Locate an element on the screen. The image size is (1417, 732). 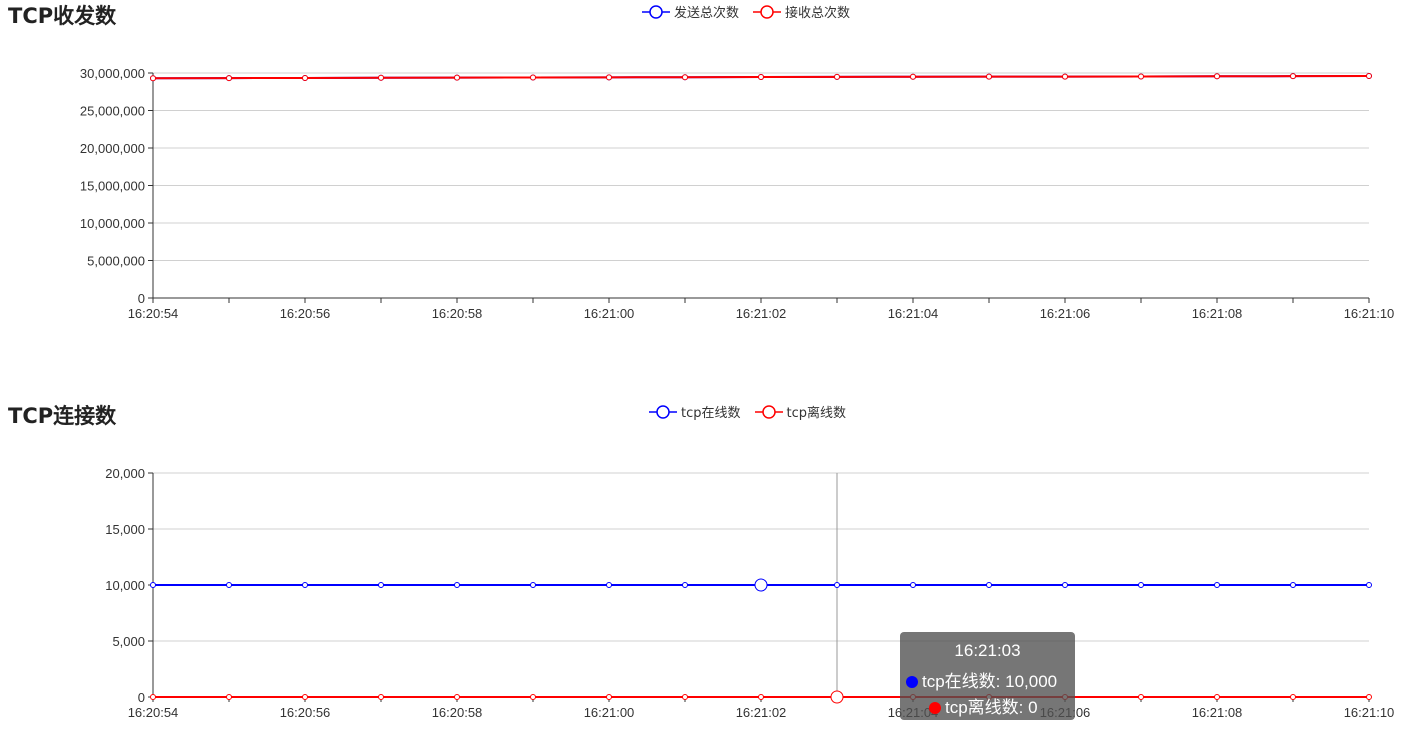
legend-item-tcp-offline: tcp离线数 is located at coordinates (800, 411).